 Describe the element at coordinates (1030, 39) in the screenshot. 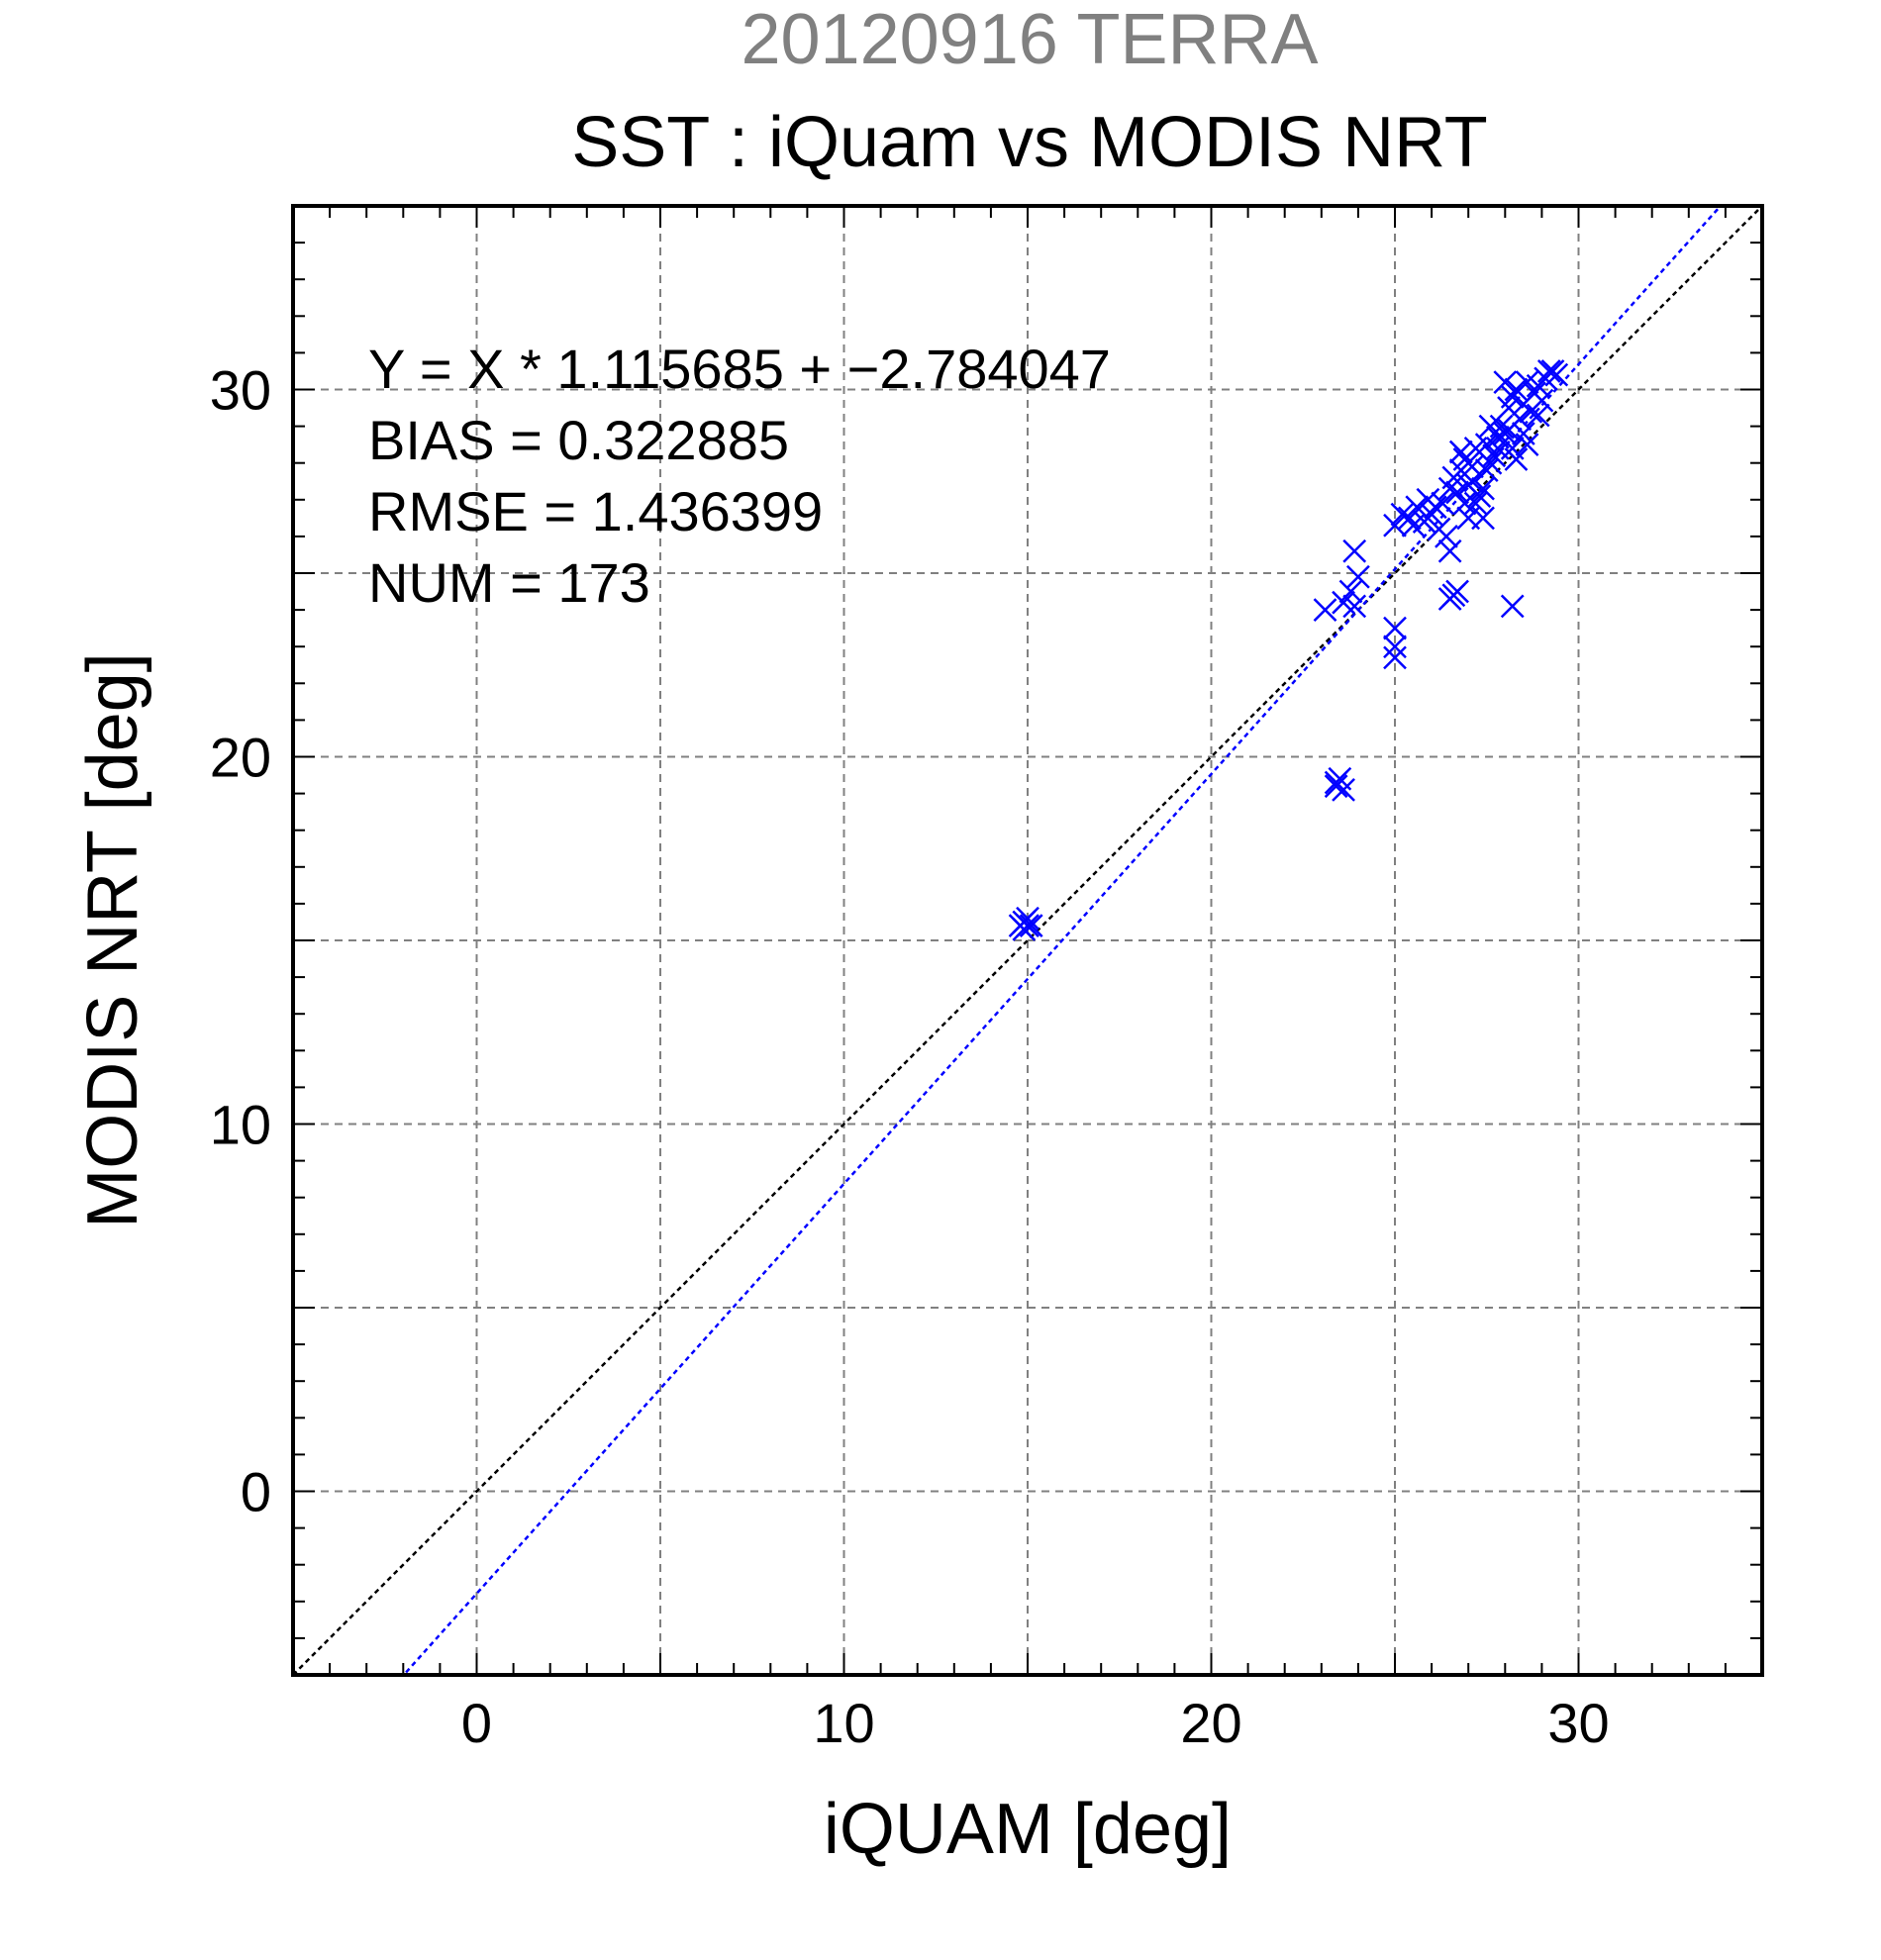

I see `chart-title: 20120916 TERRA` at that location.